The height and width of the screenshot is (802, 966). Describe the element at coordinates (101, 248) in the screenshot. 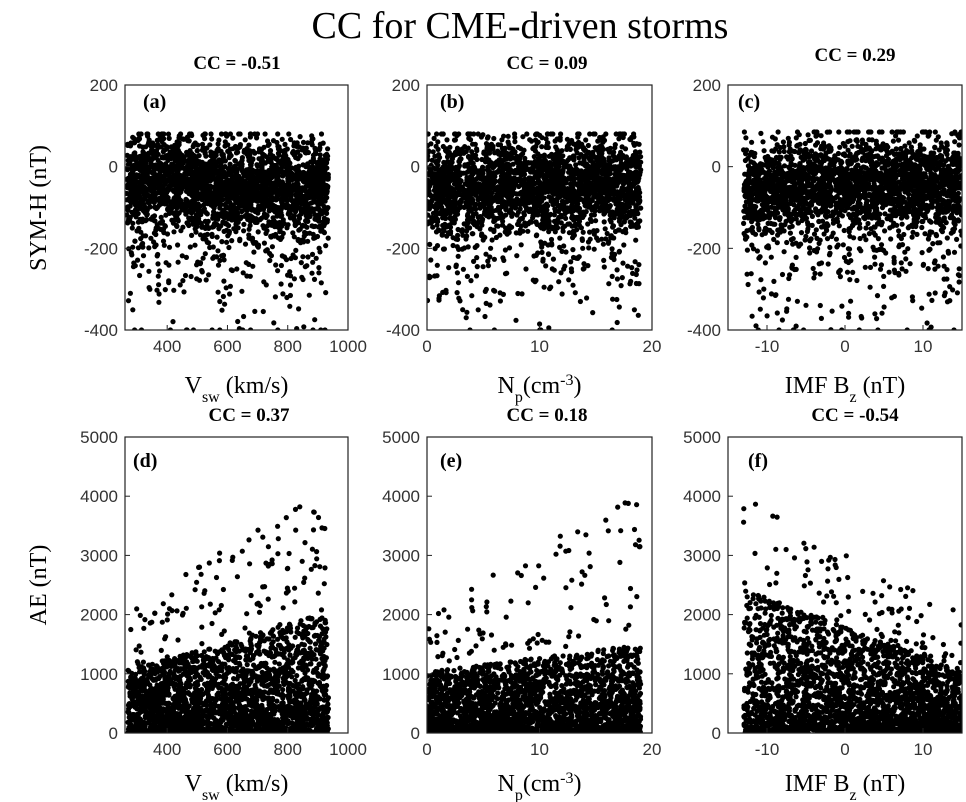

I see `y-tick-label: -200` at that location.